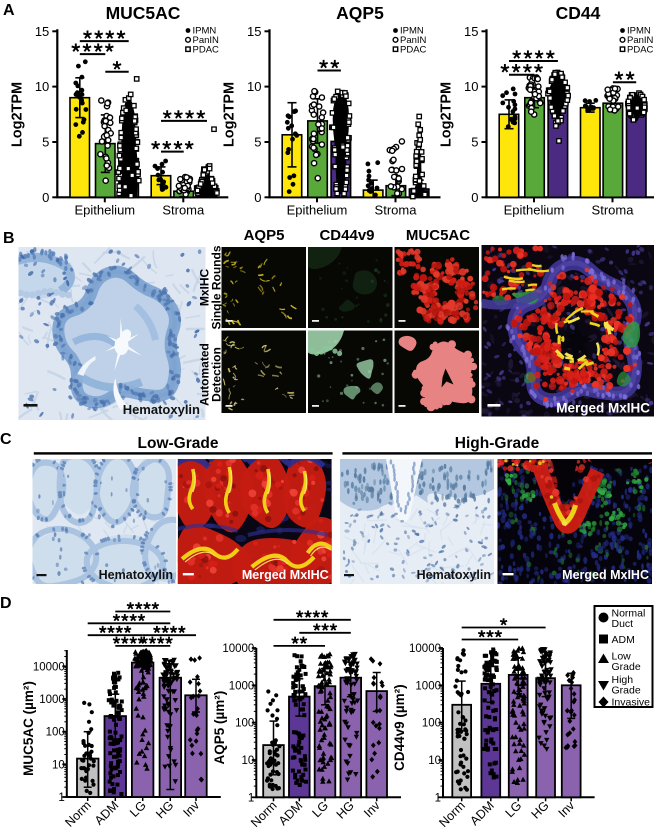 The height and width of the screenshot is (833, 654). What do you see at coordinates (6, 439) in the screenshot?
I see `svg-text: C` at bounding box center [6, 439].